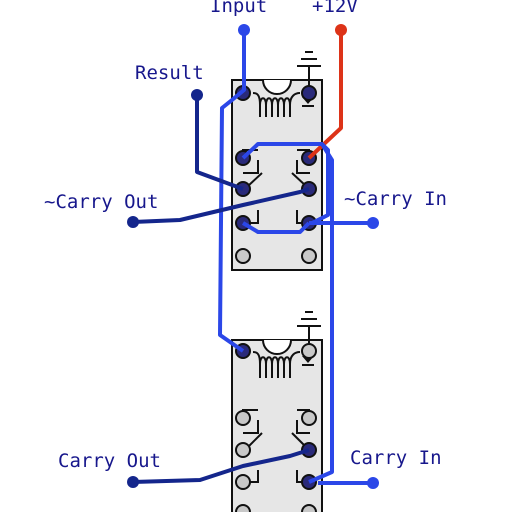  What do you see at coordinates (309, 256) in the screenshot?
I see `relay-1-pin-unused-b` at bounding box center [309, 256].